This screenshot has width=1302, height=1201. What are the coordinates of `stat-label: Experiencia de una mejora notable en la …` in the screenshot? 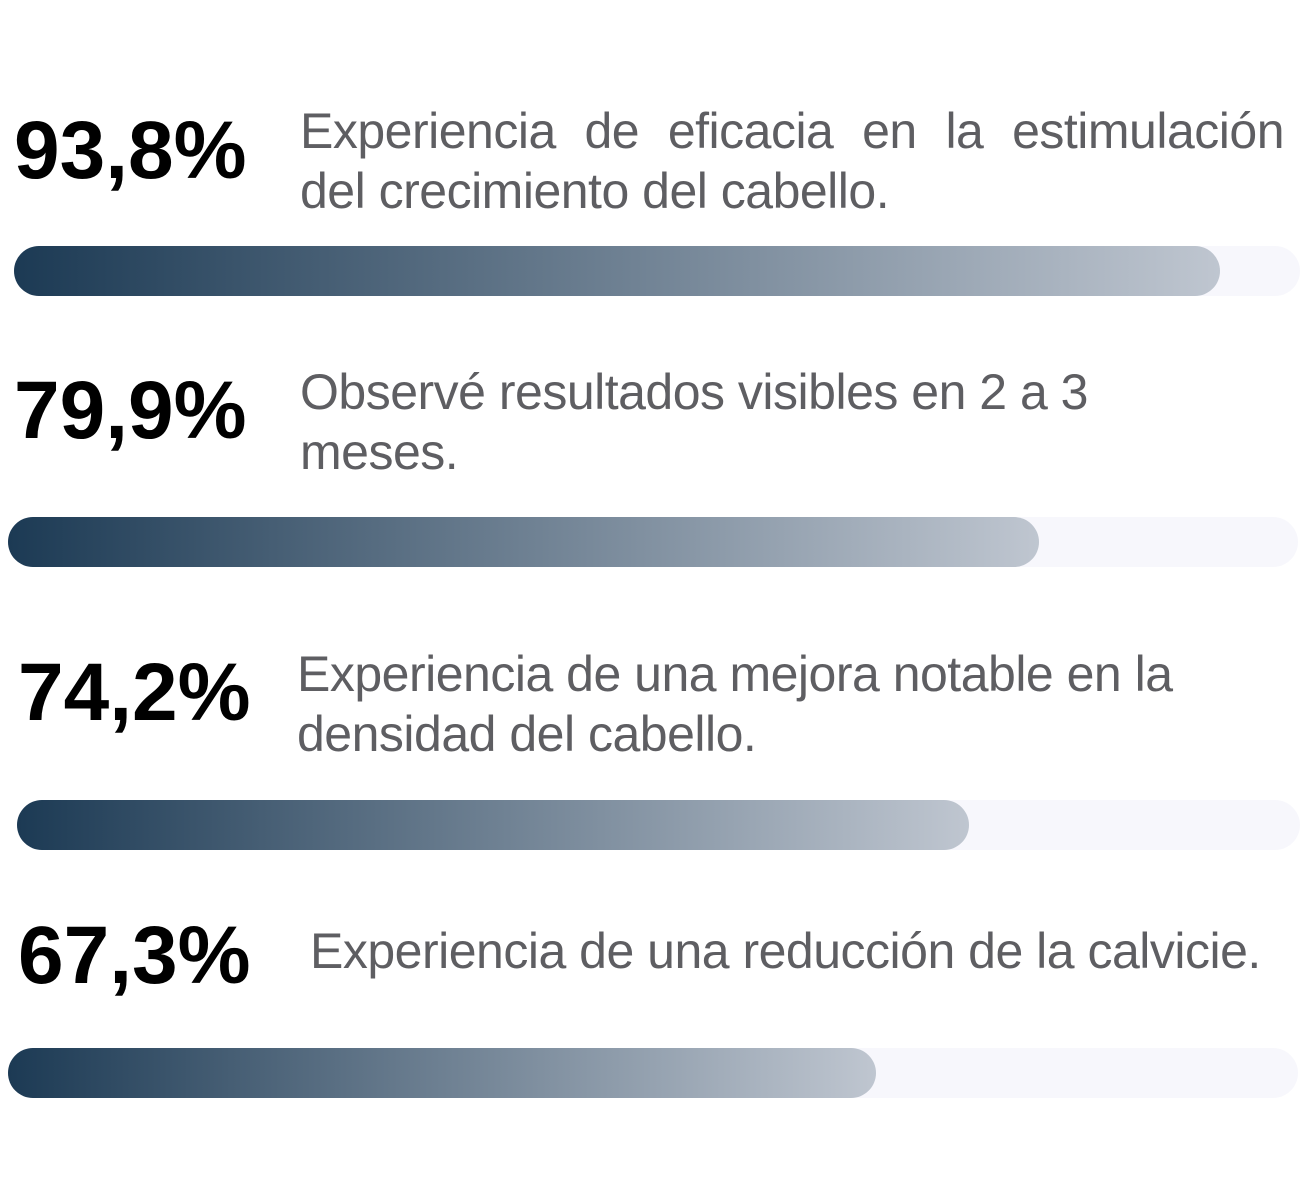 It's located at (735, 704).